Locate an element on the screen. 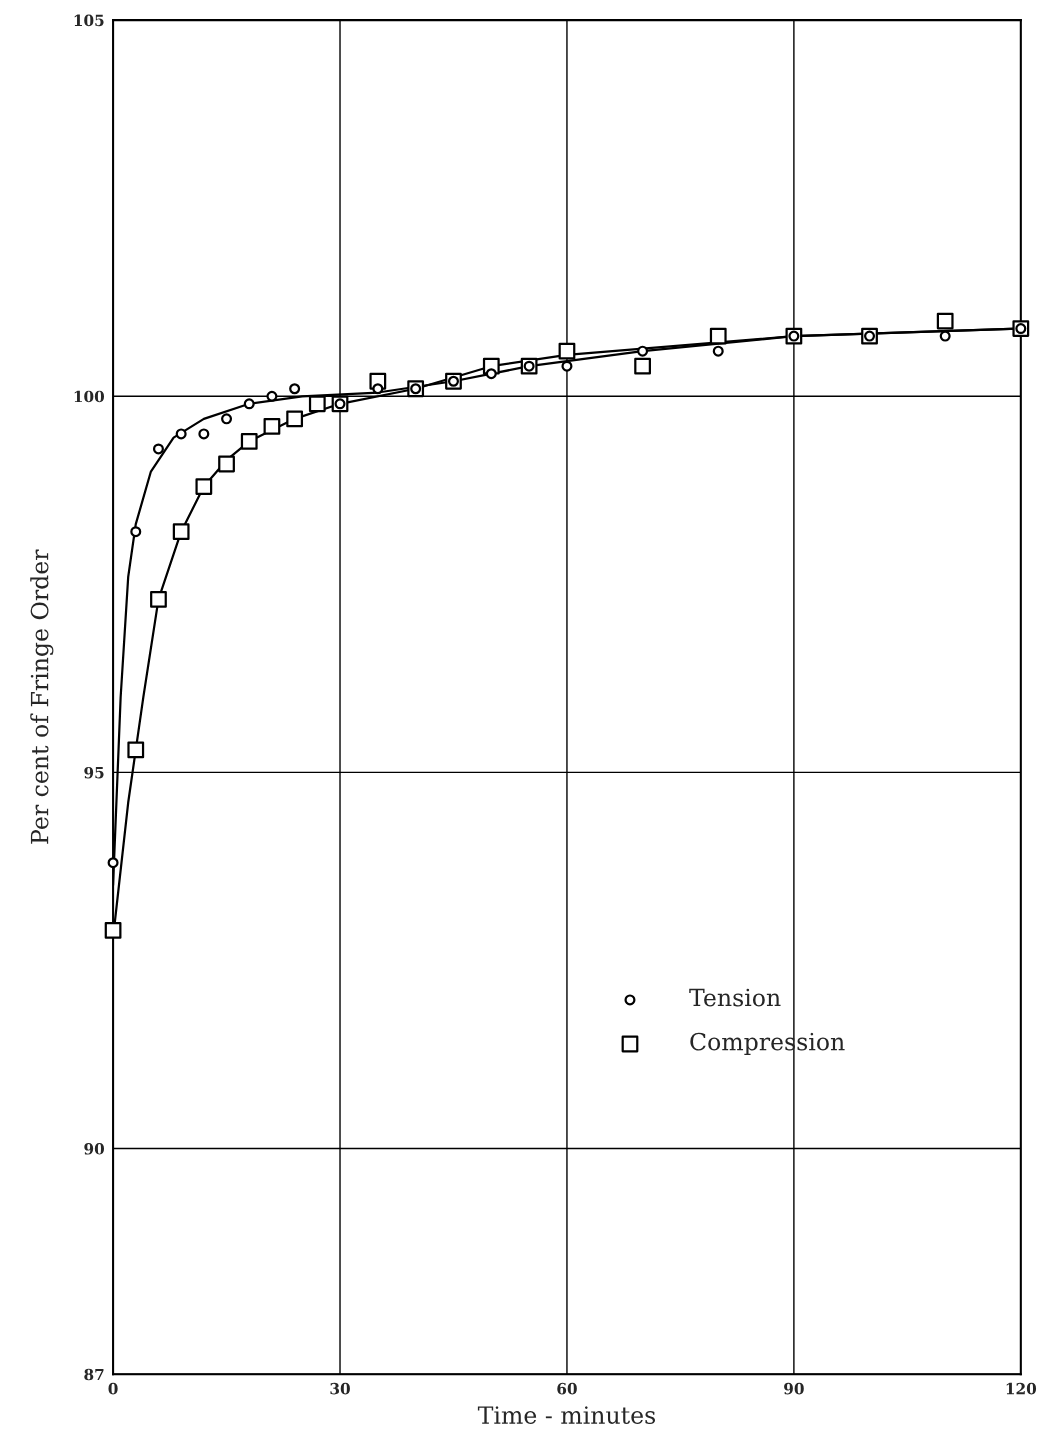 Image resolution: width=1047 pixels, height=1439 pixels. y-tick-label: 100 is located at coordinates (89, 396).